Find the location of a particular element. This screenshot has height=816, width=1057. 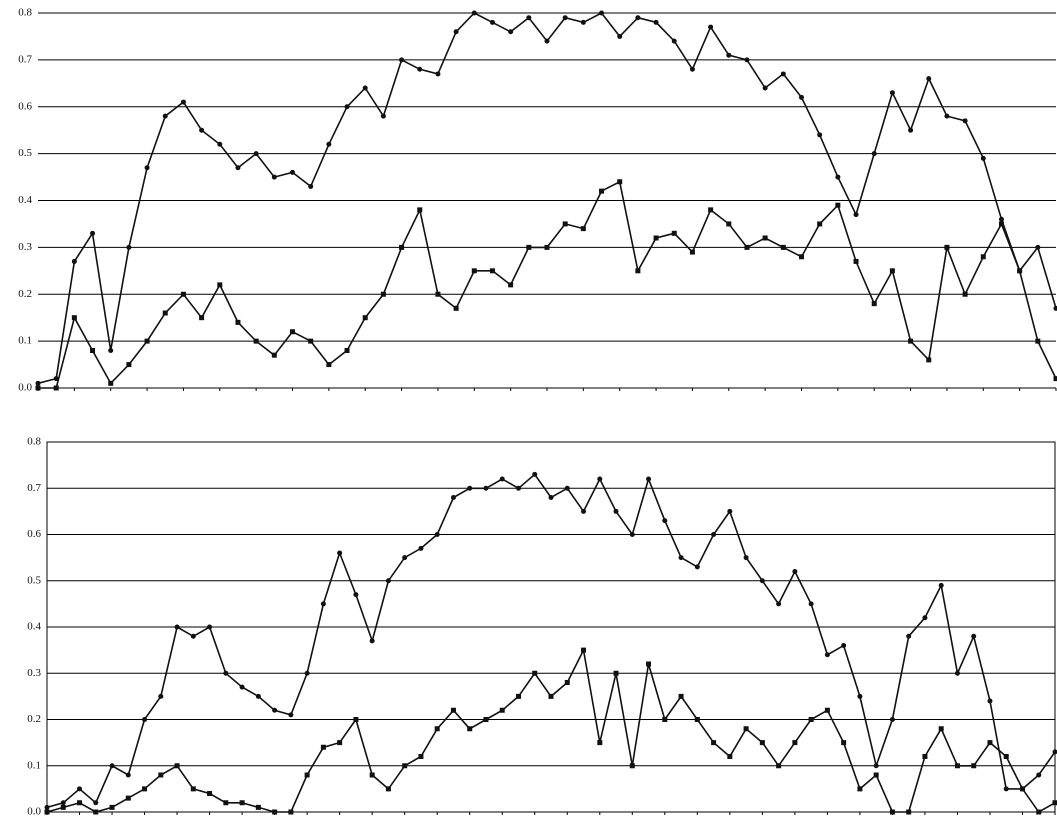

y-tick-label: 0.1 is located at coordinates (25, 341).